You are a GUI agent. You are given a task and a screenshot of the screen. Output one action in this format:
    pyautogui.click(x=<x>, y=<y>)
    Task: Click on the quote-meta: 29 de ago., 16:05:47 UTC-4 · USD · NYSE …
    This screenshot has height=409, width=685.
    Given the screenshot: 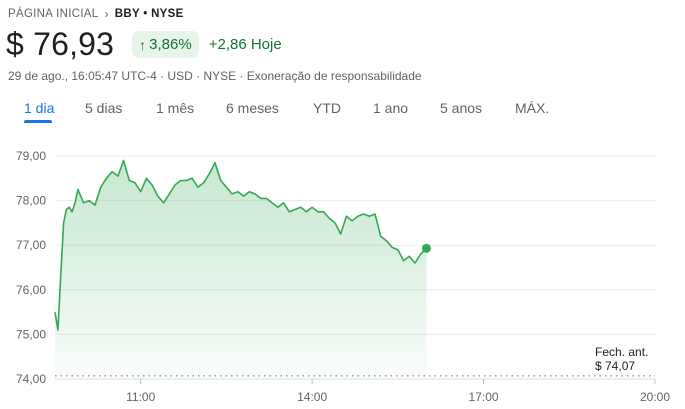 What is the action you would take?
    pyautogui.click(x=215, y=76)
    